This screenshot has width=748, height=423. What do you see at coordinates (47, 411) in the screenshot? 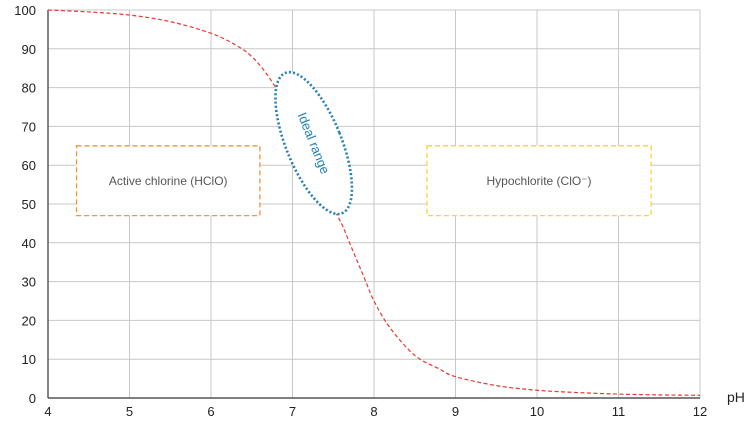
I see `x-tick-label: 4` at bounding box center [47, 411].